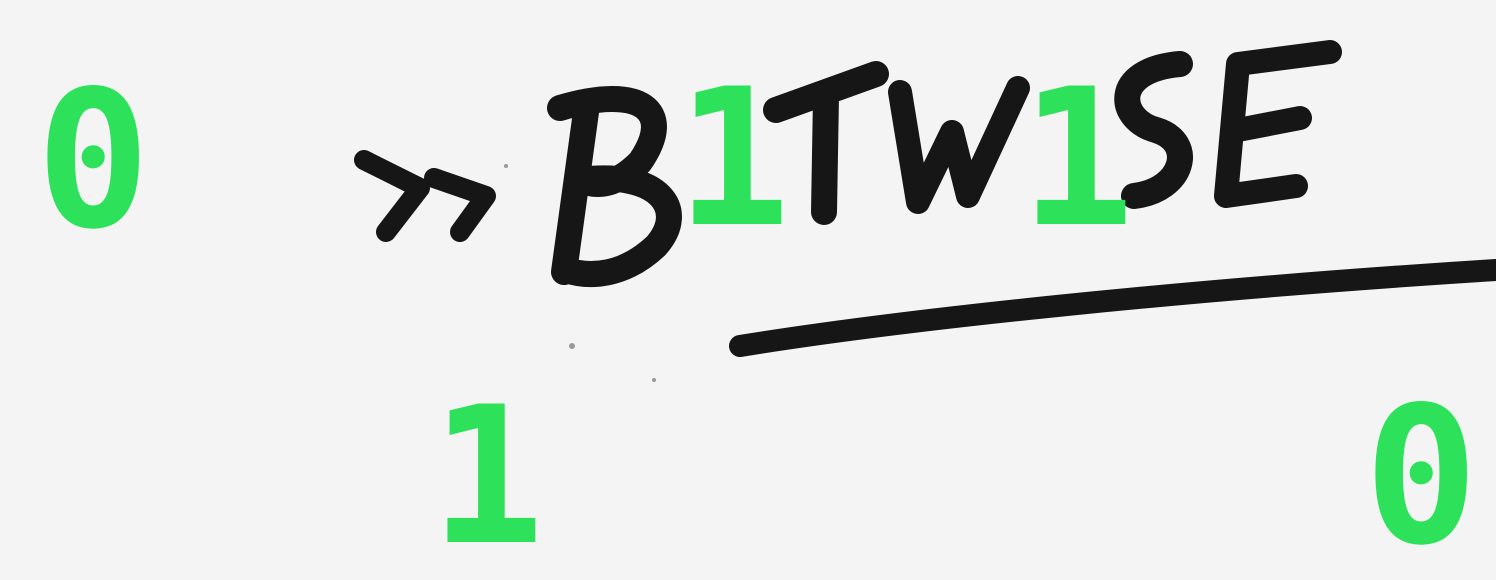 Image resolution: width=1496 pixels, height=580 pixels. I want to click on logo-digit-one-first: 1, so click(733, 158).